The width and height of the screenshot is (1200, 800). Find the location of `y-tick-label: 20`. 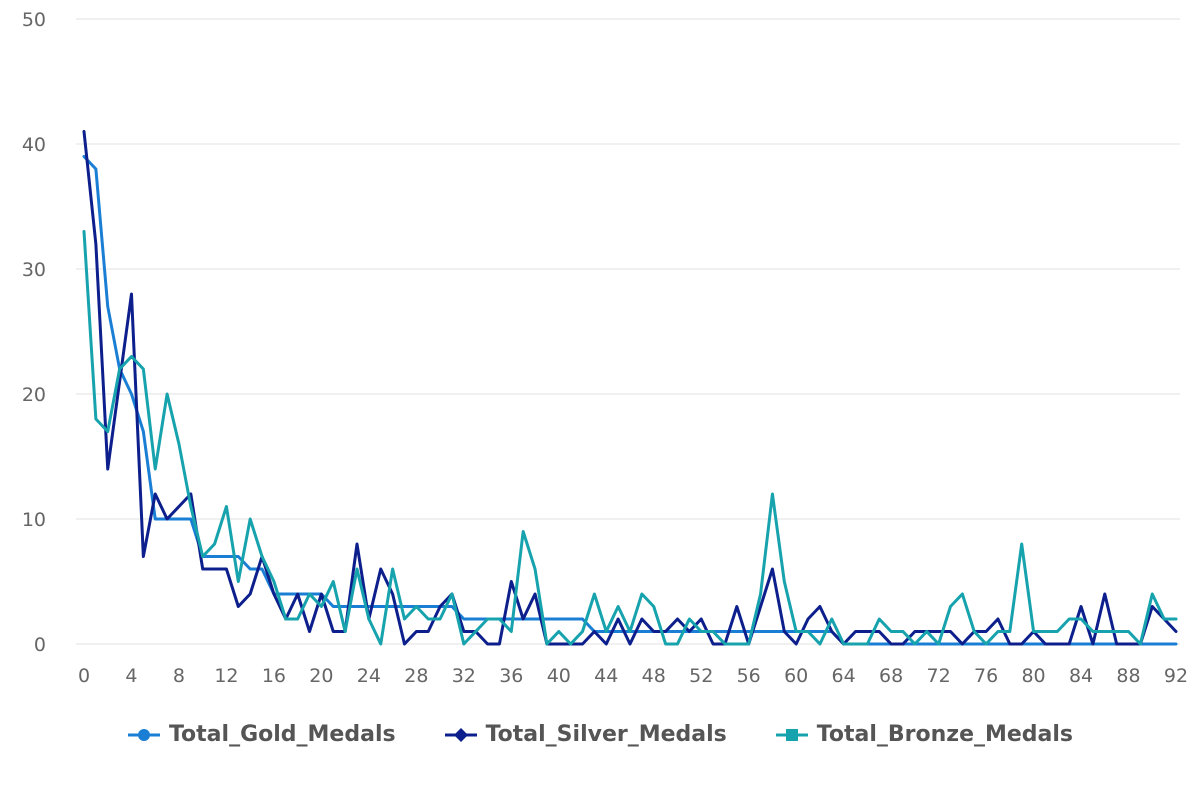

y-tick-label: 20 is located at coordinates (34, 395).